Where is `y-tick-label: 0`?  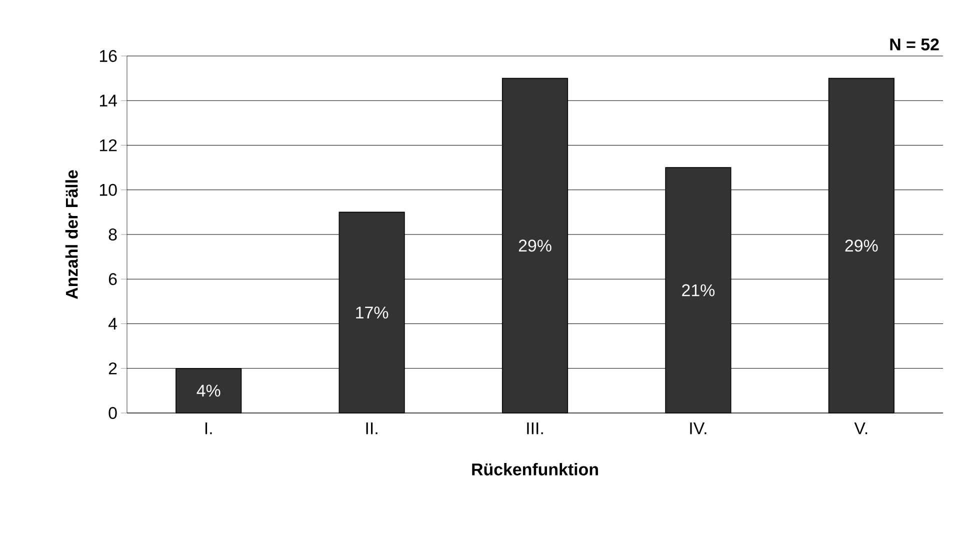
y-tick-label: 0 is located at coordinates (112, 412).